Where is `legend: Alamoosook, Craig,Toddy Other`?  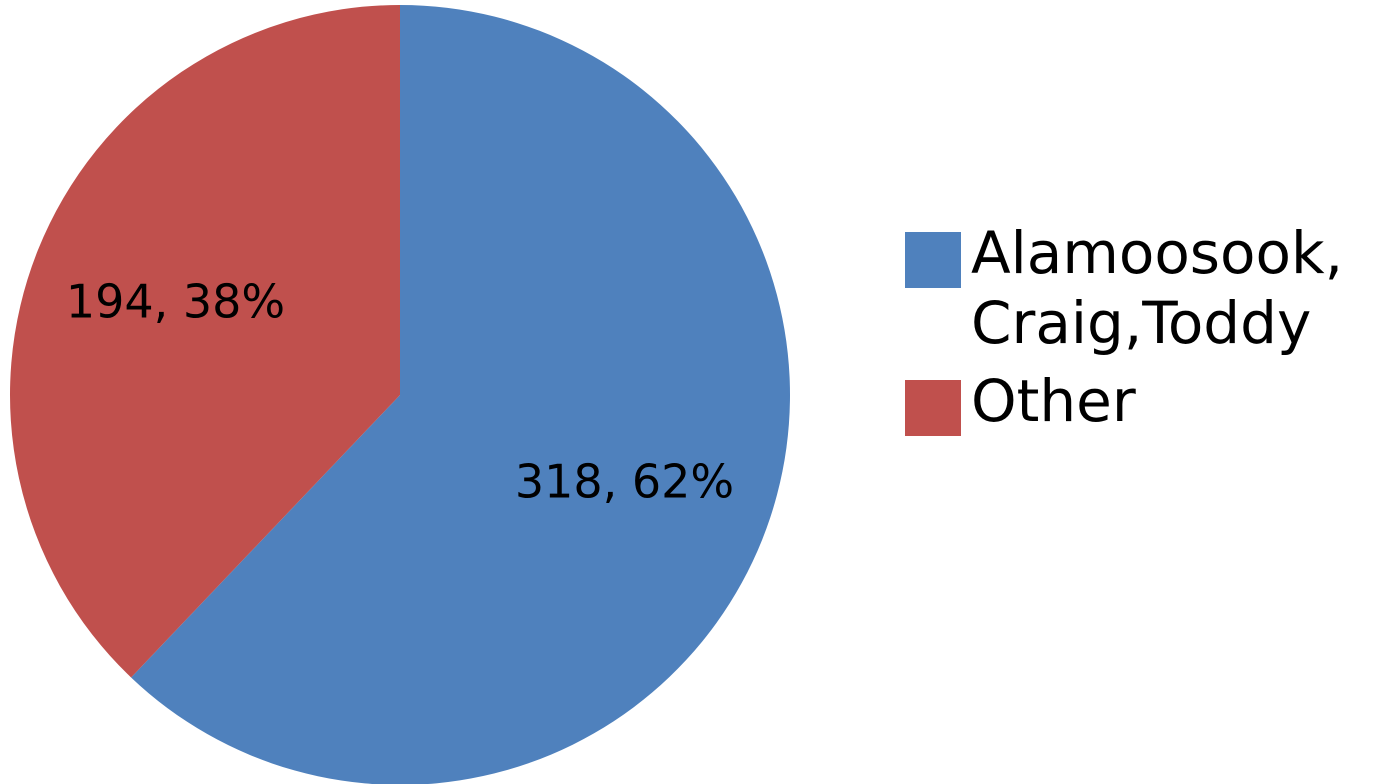
legend: Alamoosook, Craig,Toddy Other is located at coordinates (1140, 331).